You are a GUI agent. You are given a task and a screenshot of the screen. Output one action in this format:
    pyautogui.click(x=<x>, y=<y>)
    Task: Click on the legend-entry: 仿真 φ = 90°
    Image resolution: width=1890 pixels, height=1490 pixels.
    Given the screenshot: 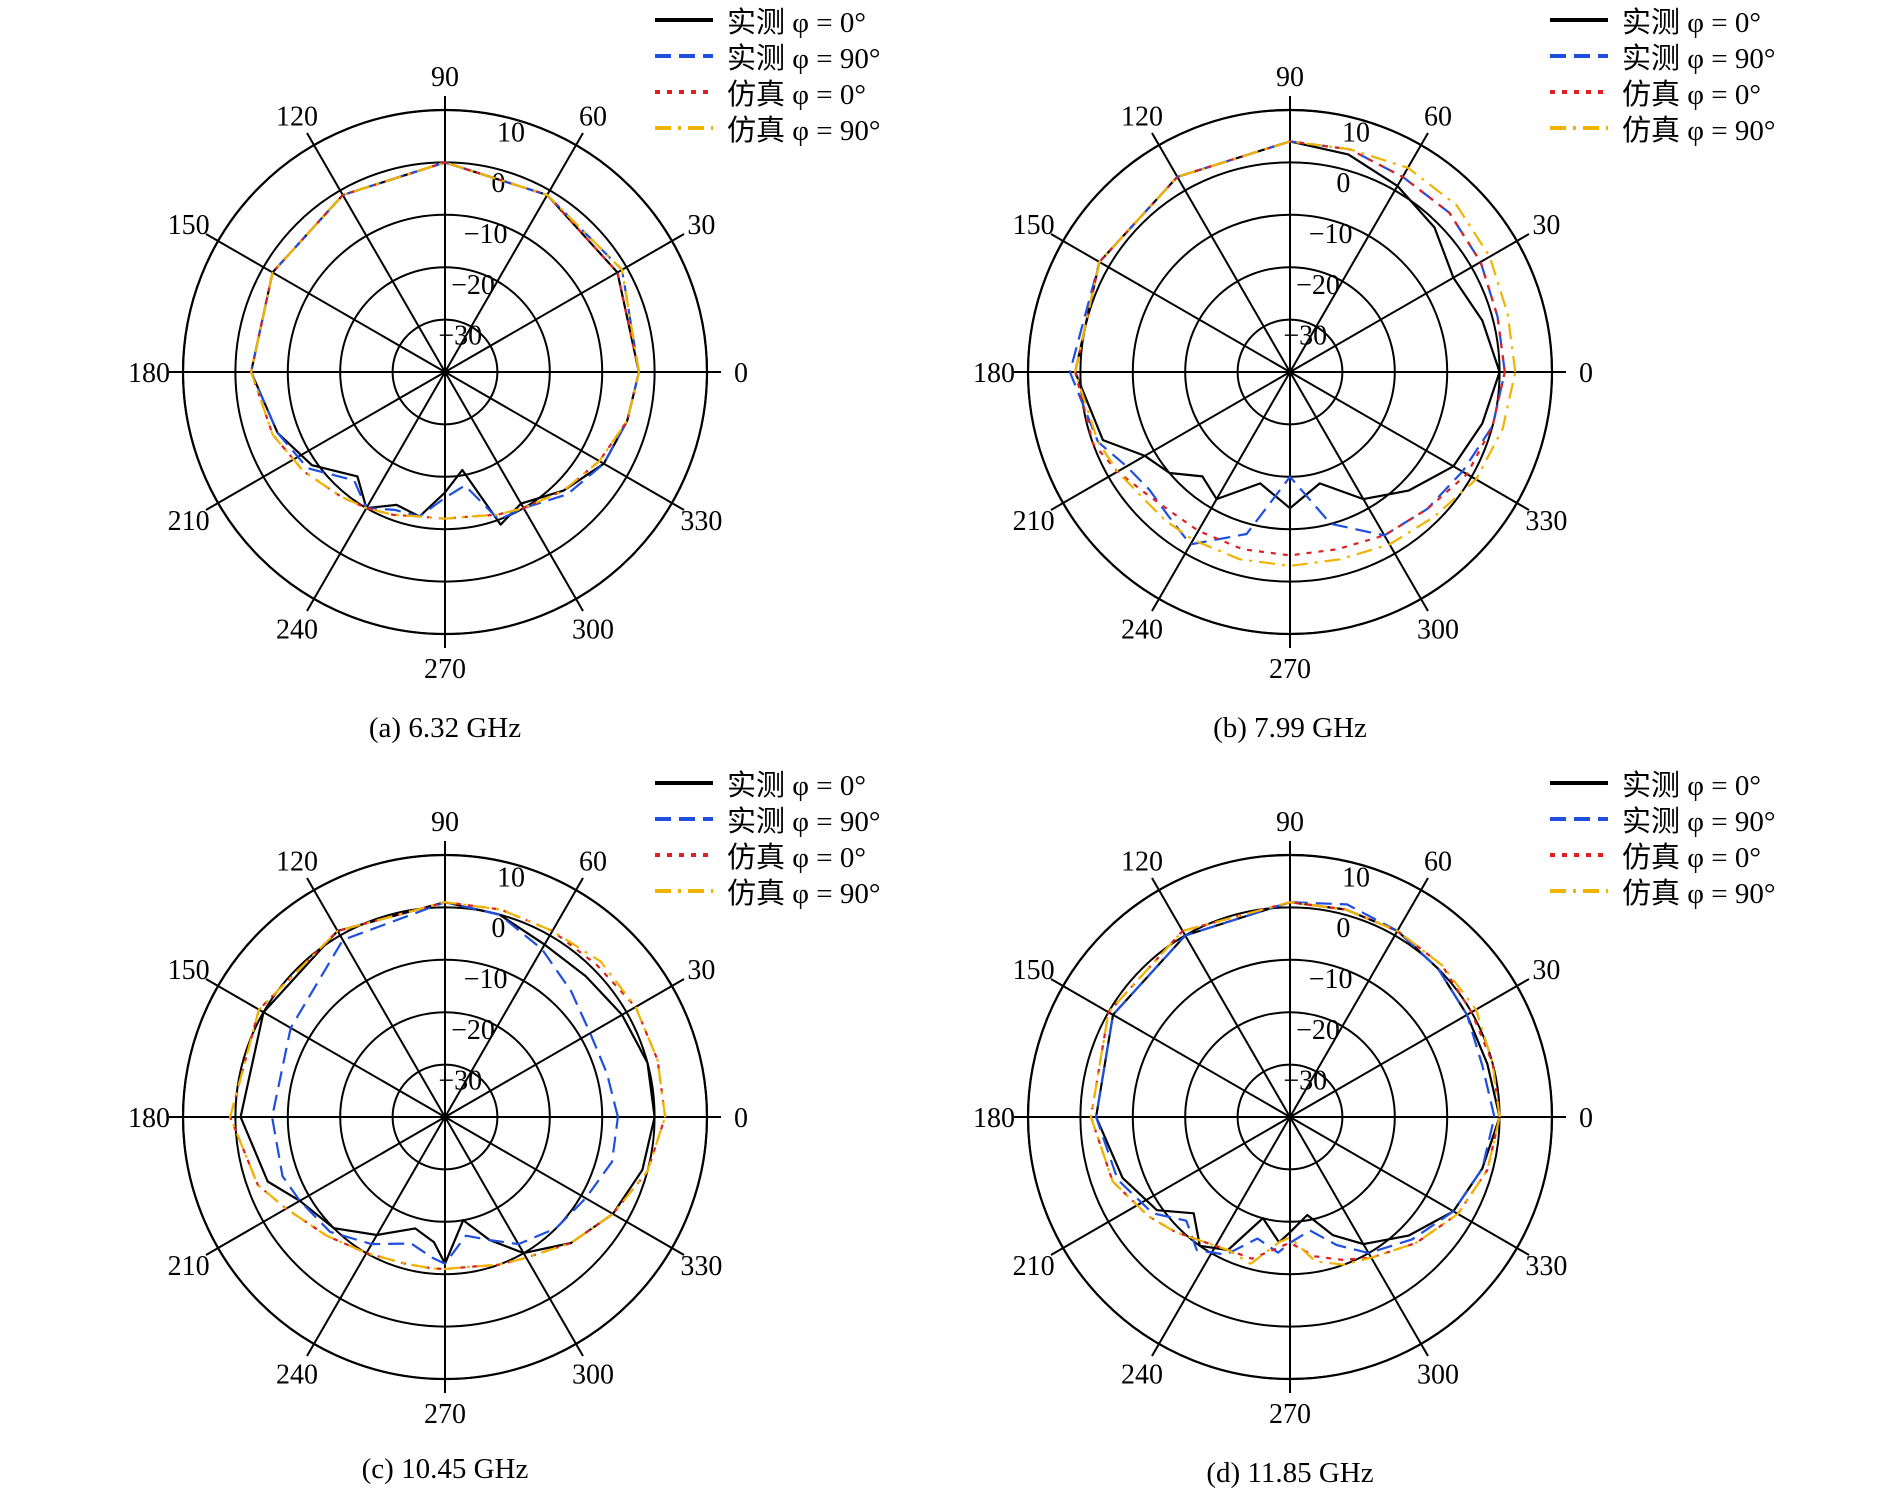 What is the action you would take?
    pyautogui.click(x=768, y=891)
    